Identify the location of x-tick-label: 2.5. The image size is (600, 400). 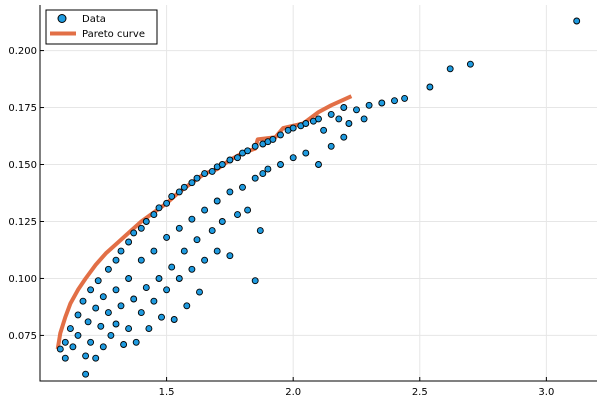
(420, 392).